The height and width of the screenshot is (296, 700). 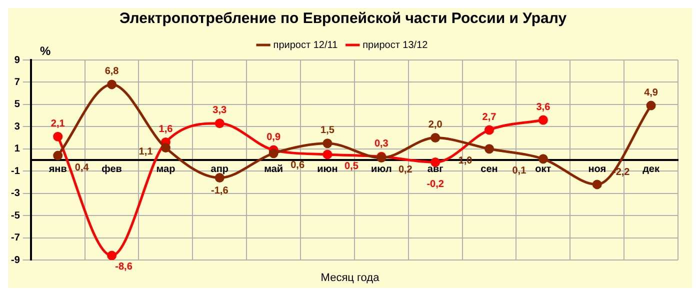 What do you see at coordinates (219, 169) in the screenshot?
I see `x-tick-label: апр` at bounding box center [219, 169].